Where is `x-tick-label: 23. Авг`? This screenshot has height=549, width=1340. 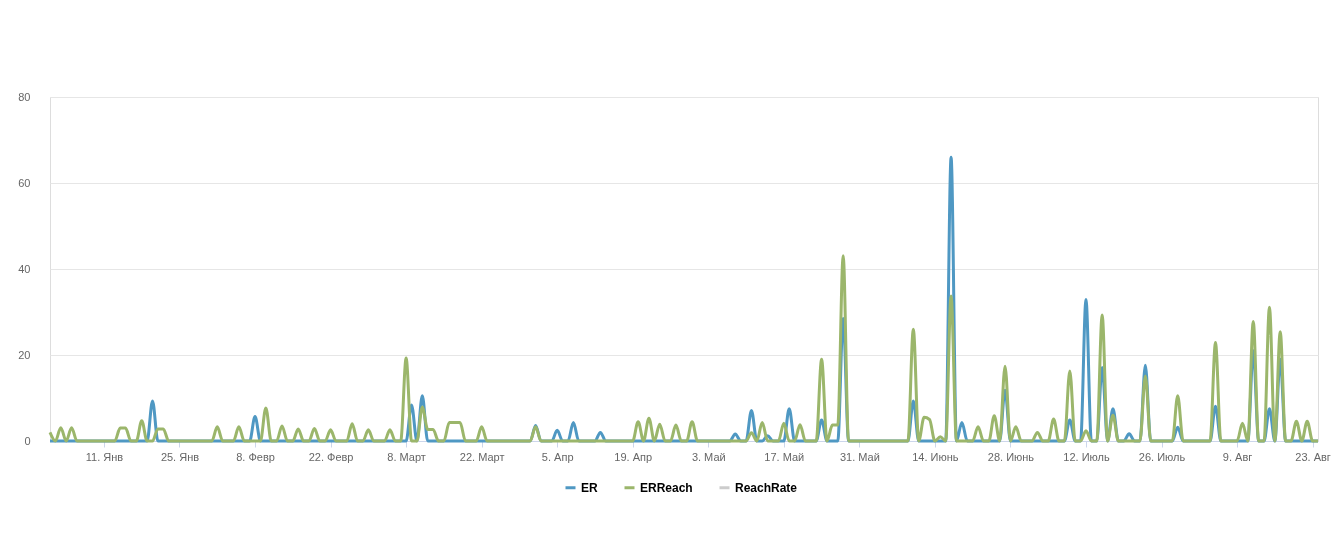
x-tick-label: 23. Авг is located at coordinates (1313, 456).